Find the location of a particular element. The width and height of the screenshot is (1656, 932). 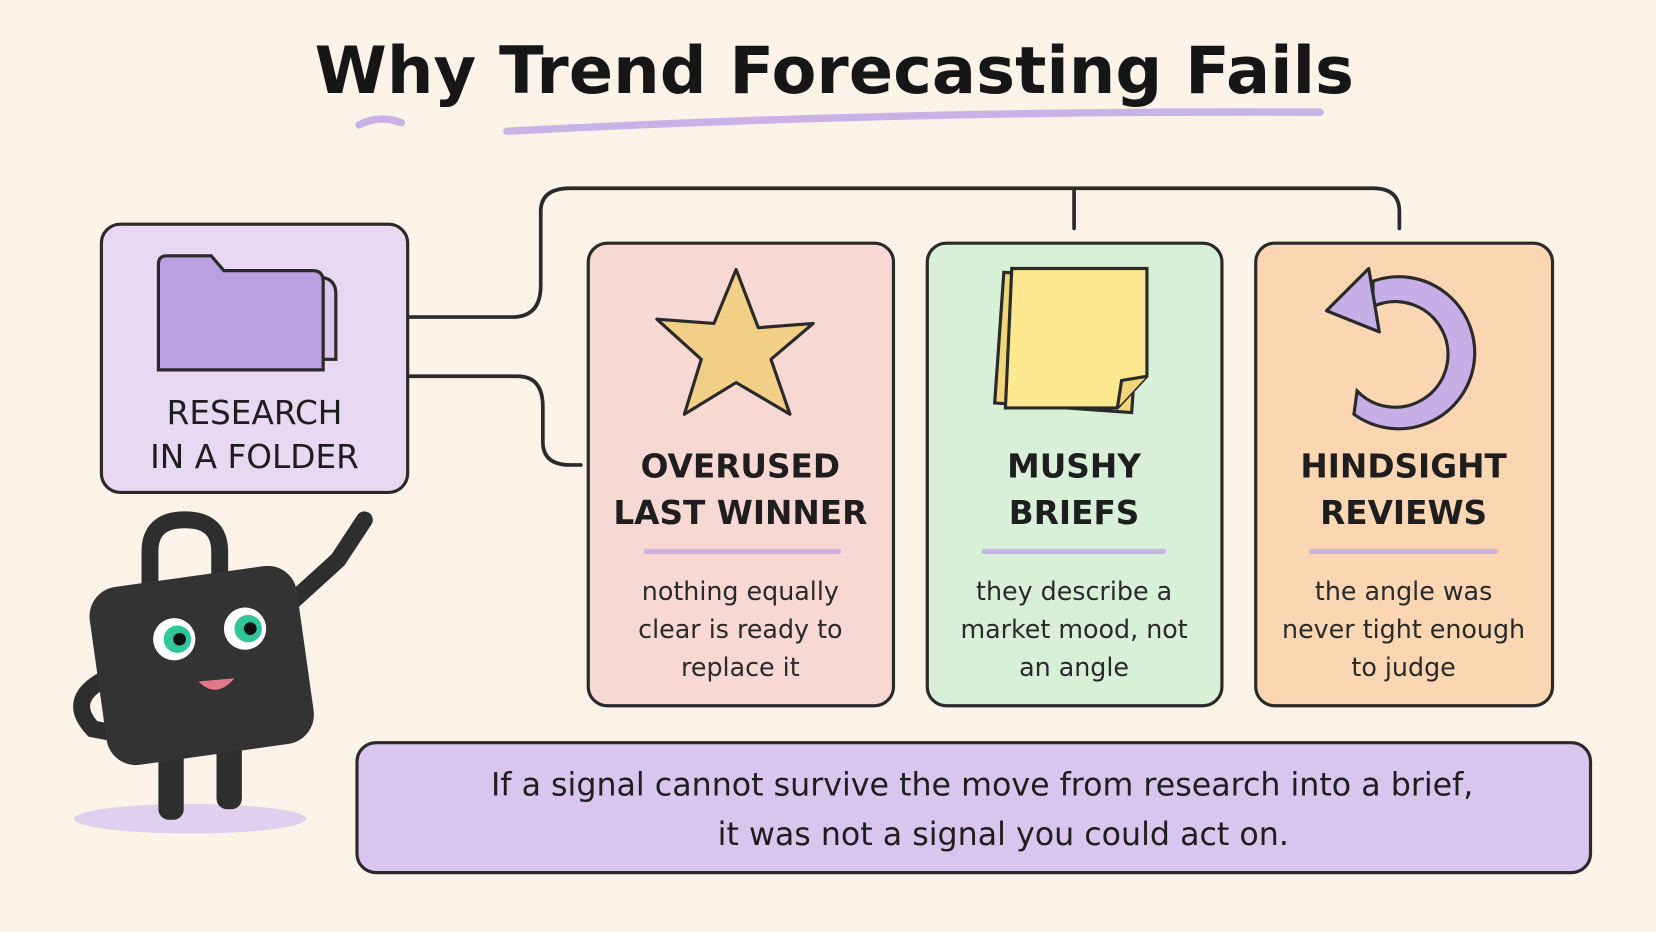

card-title: REVIEWS is located at coordinates (1403, 513).